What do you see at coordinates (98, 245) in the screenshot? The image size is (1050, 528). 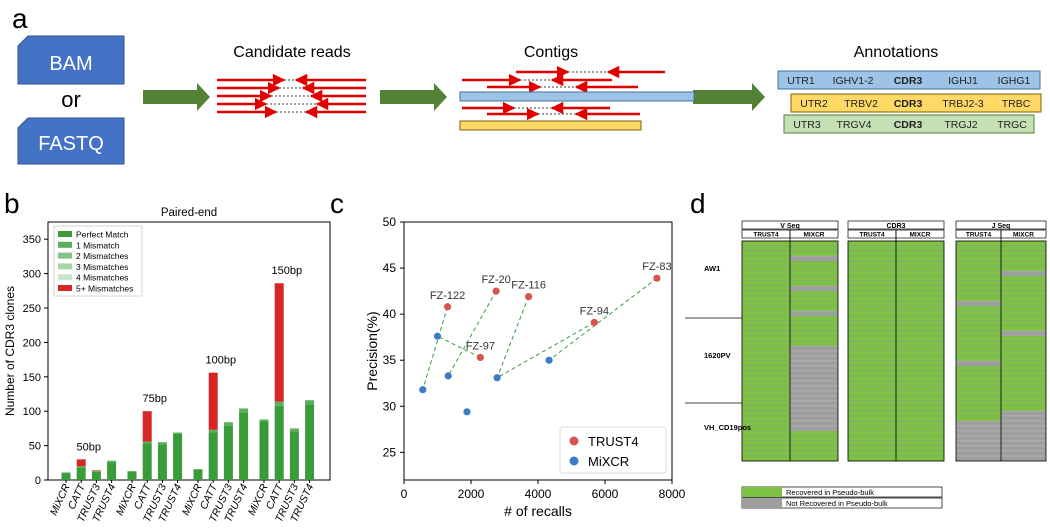 I see `legend-label: 1 Mismatch` at bounding box center [98, 245].